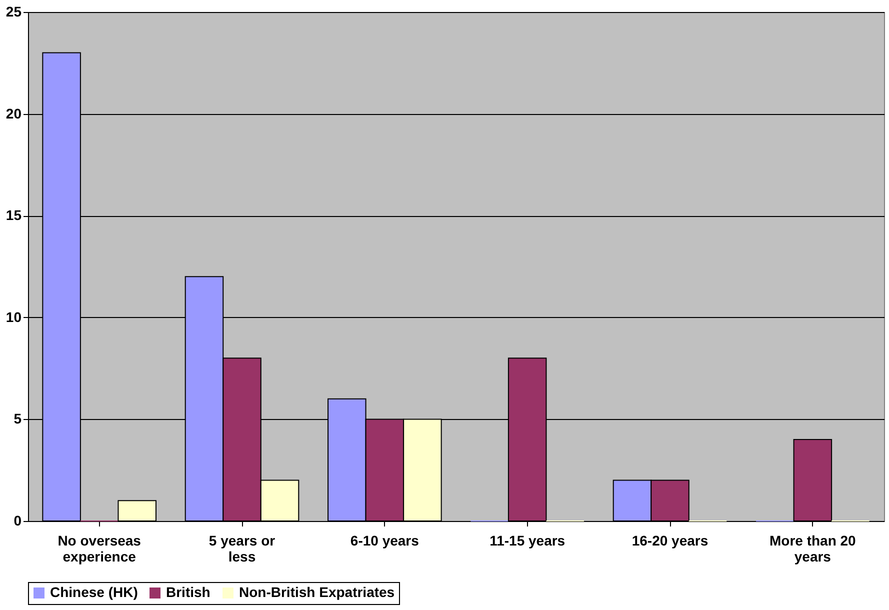  I want to click on x-tick-label: 5 years or less, so click(242, 548).